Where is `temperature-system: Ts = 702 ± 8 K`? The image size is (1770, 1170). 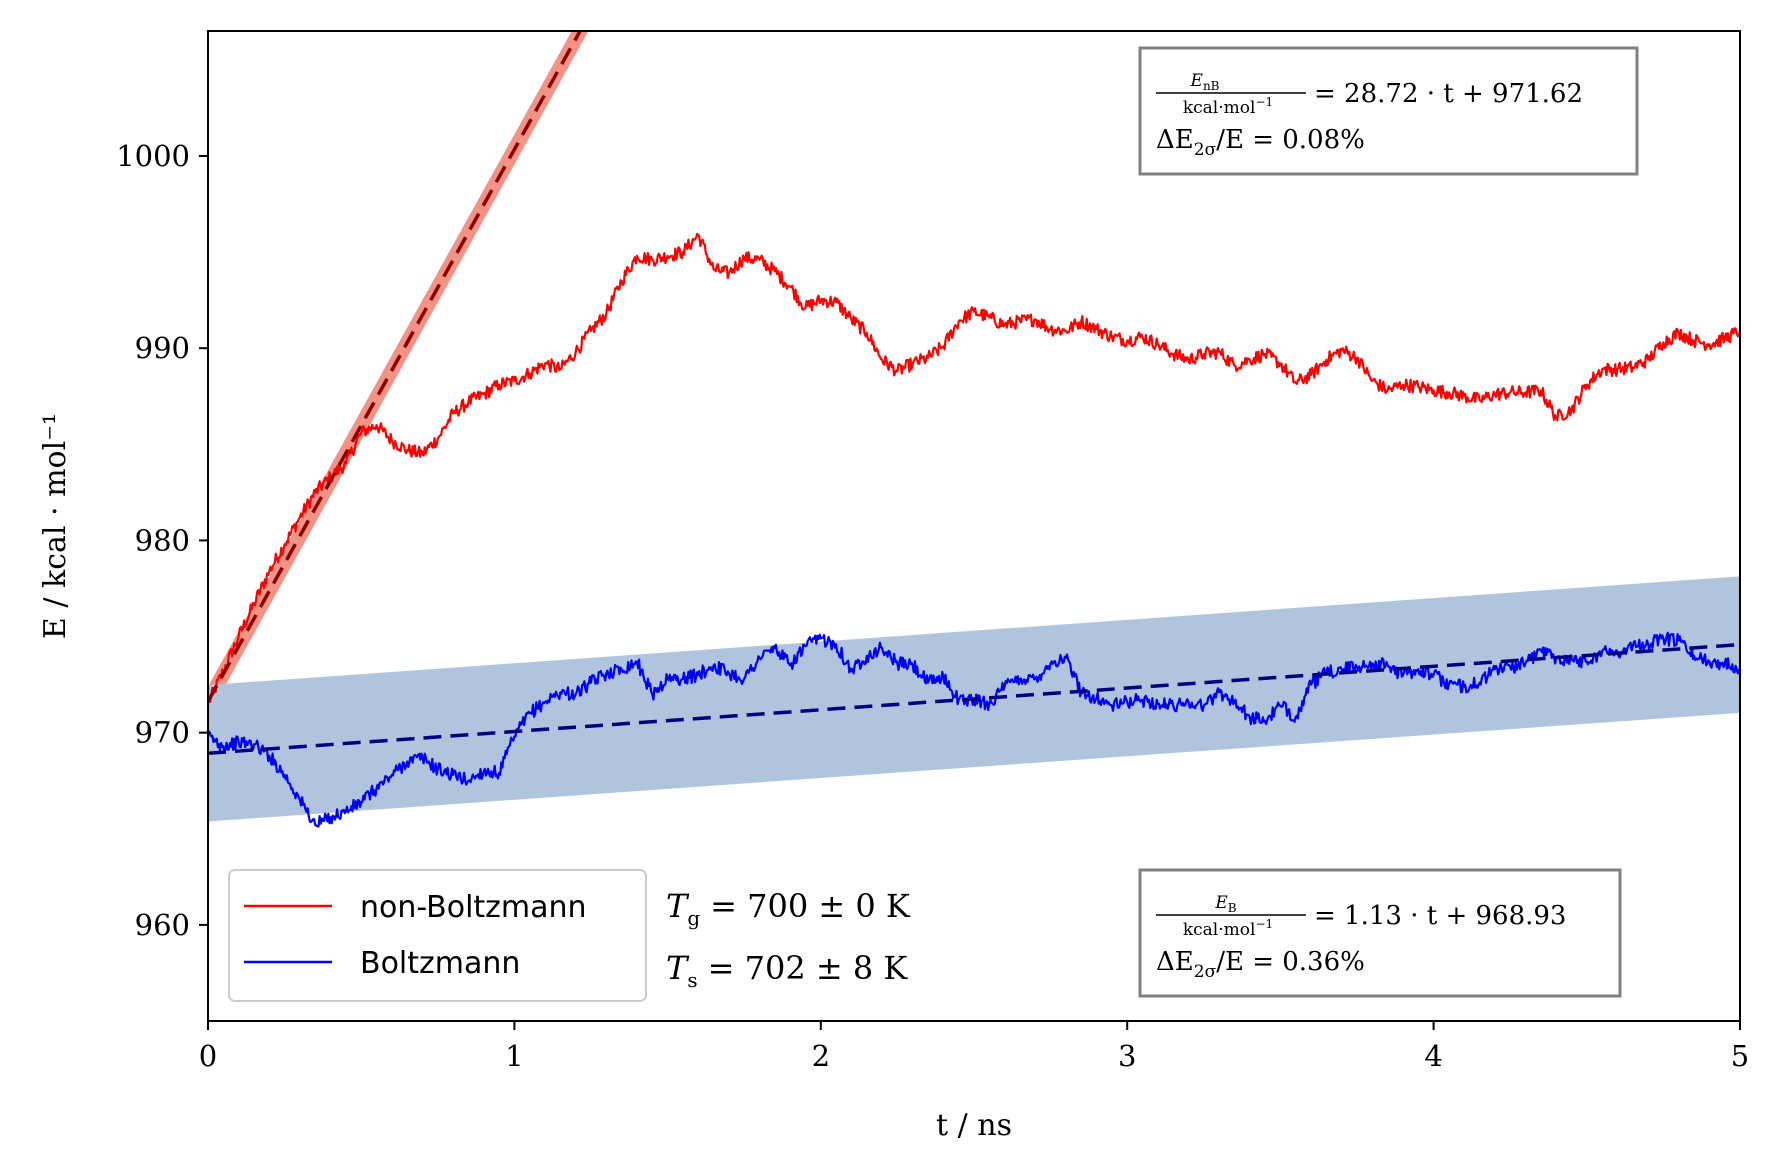 temperature-system: Ts = 702 ± 8 K is located at coordinates (787, 970).